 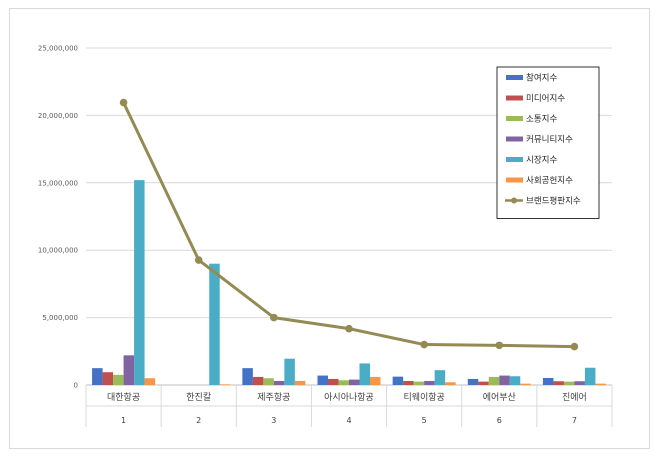 What do you see at coordinates (553, 201) in the screenshot?
I see `legend-label: 브랜드평판지수` at bounding box center [553, 201].